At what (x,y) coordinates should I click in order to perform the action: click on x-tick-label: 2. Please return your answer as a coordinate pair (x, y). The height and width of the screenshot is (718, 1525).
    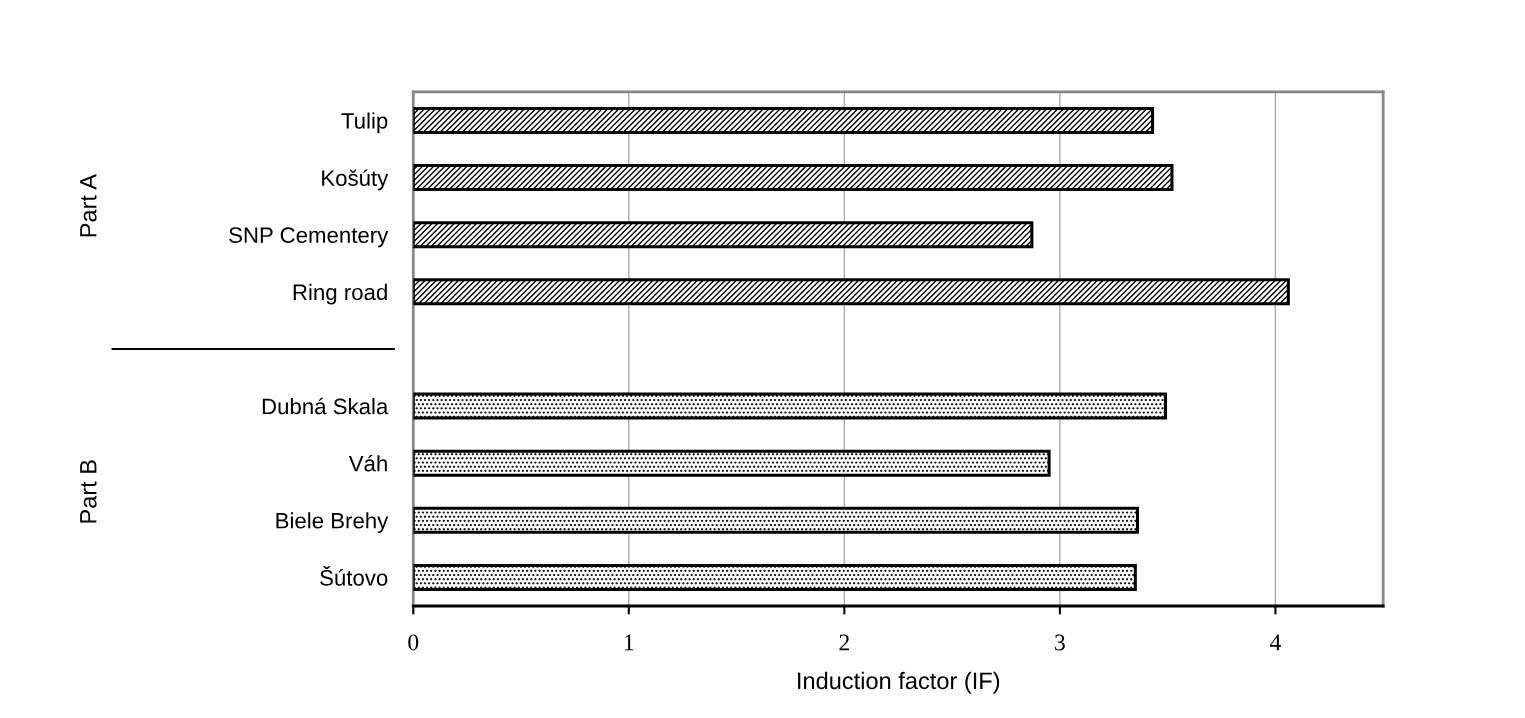
    Looking at the image, I should click on (844, 642).